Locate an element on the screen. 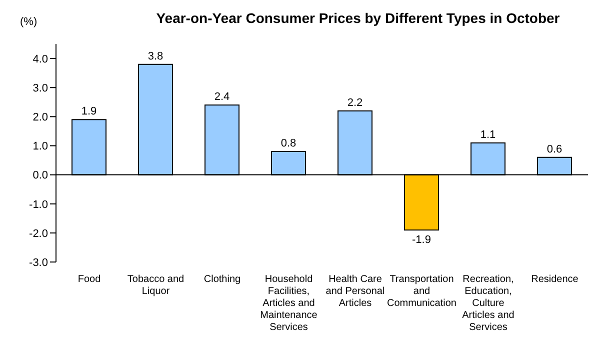 The image size is (609, 344). x-tick-label: Residence is located at coordinates (555, 279).